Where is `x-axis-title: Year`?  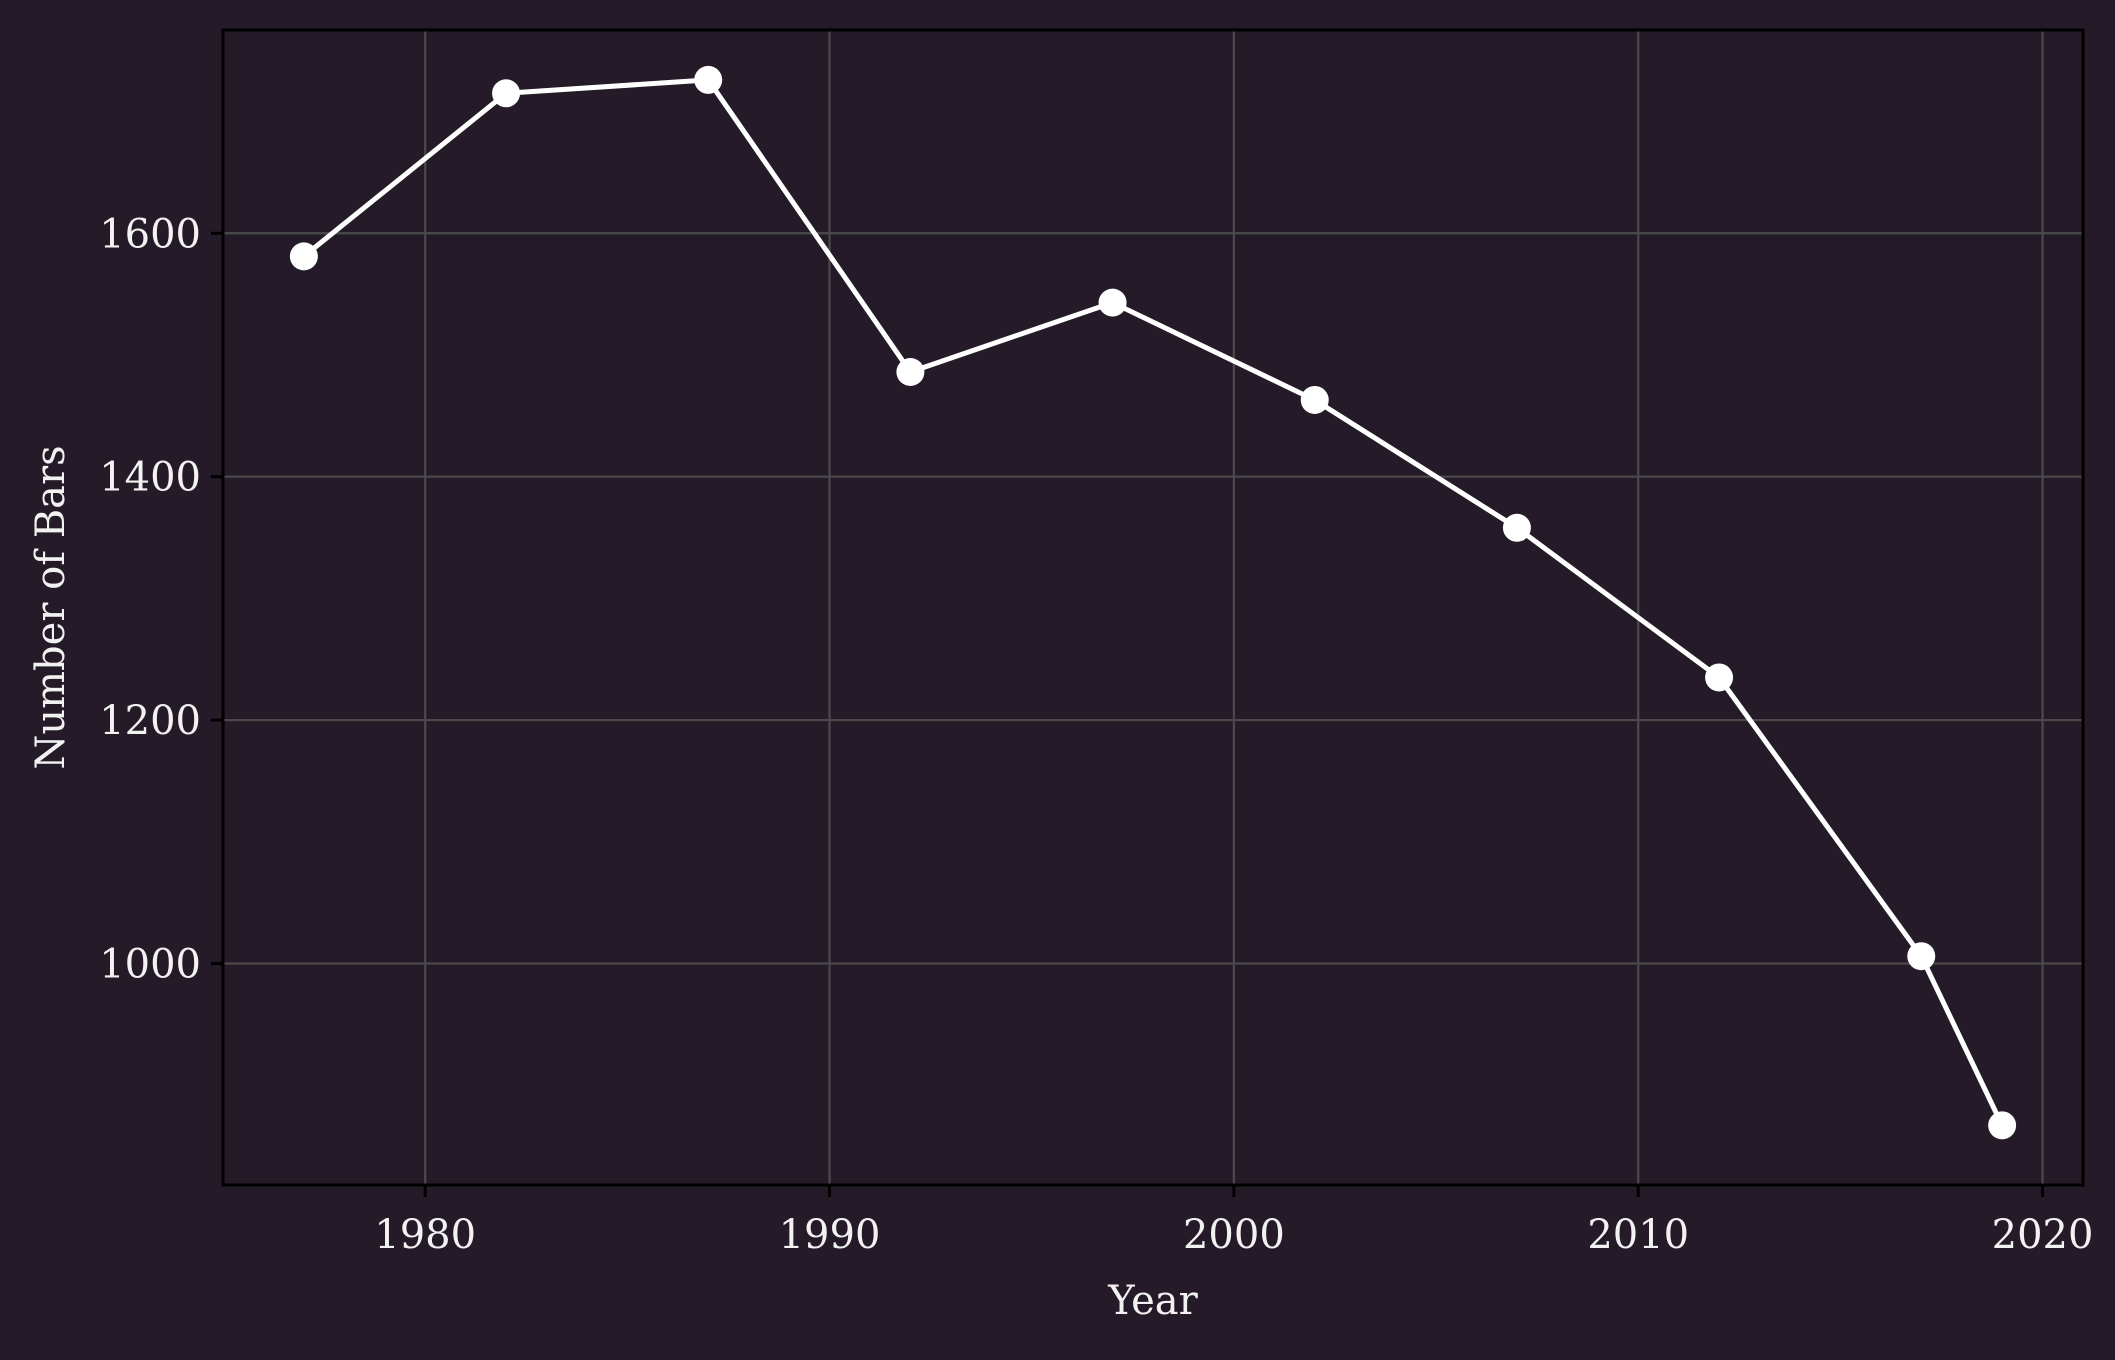
x-axis-title: Year is located at coordinates (1152, 1301).